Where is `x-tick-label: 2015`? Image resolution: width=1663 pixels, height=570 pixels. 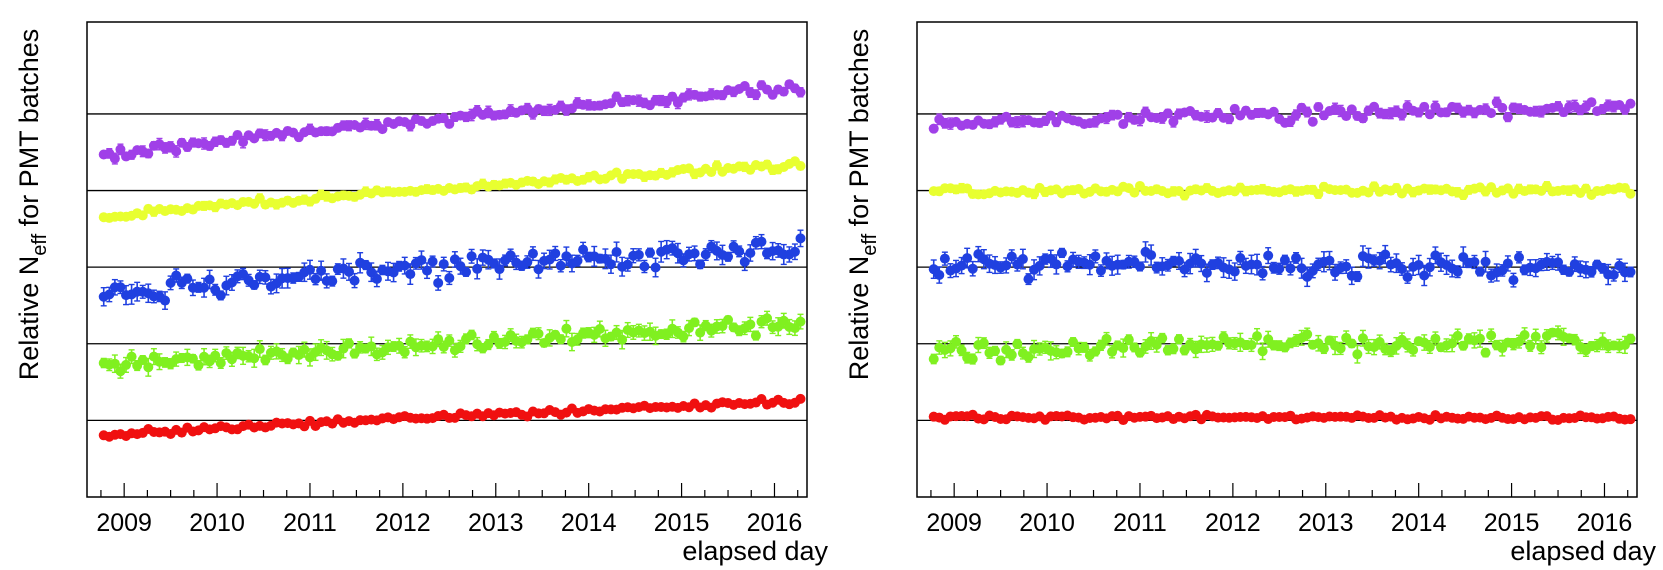
x-tick-label: 2015 is located at coordinates (1512, 523).